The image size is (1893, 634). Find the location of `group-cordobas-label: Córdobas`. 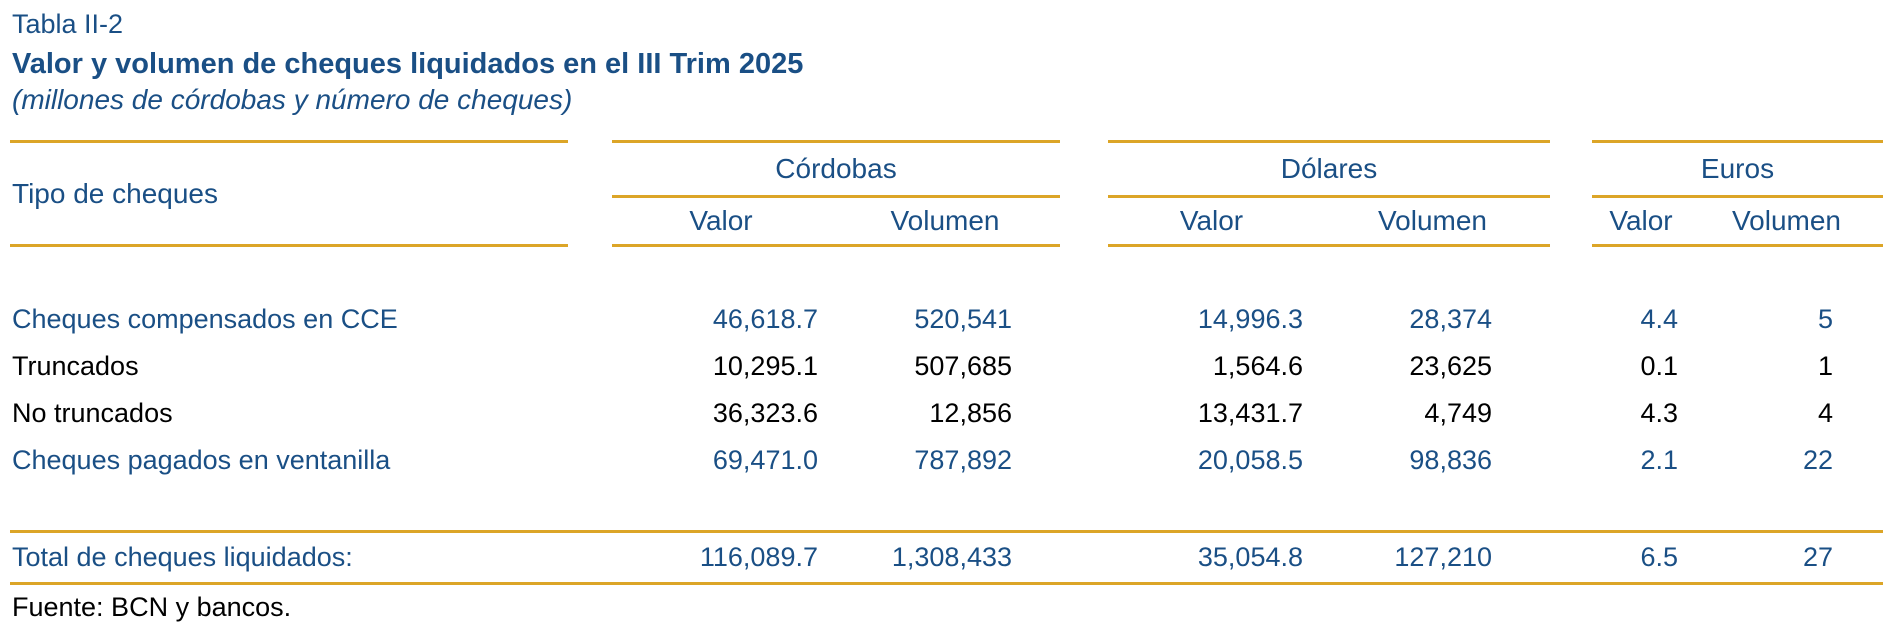

group-cordobas-label: Córdobas is located at coordinates (836, 170).